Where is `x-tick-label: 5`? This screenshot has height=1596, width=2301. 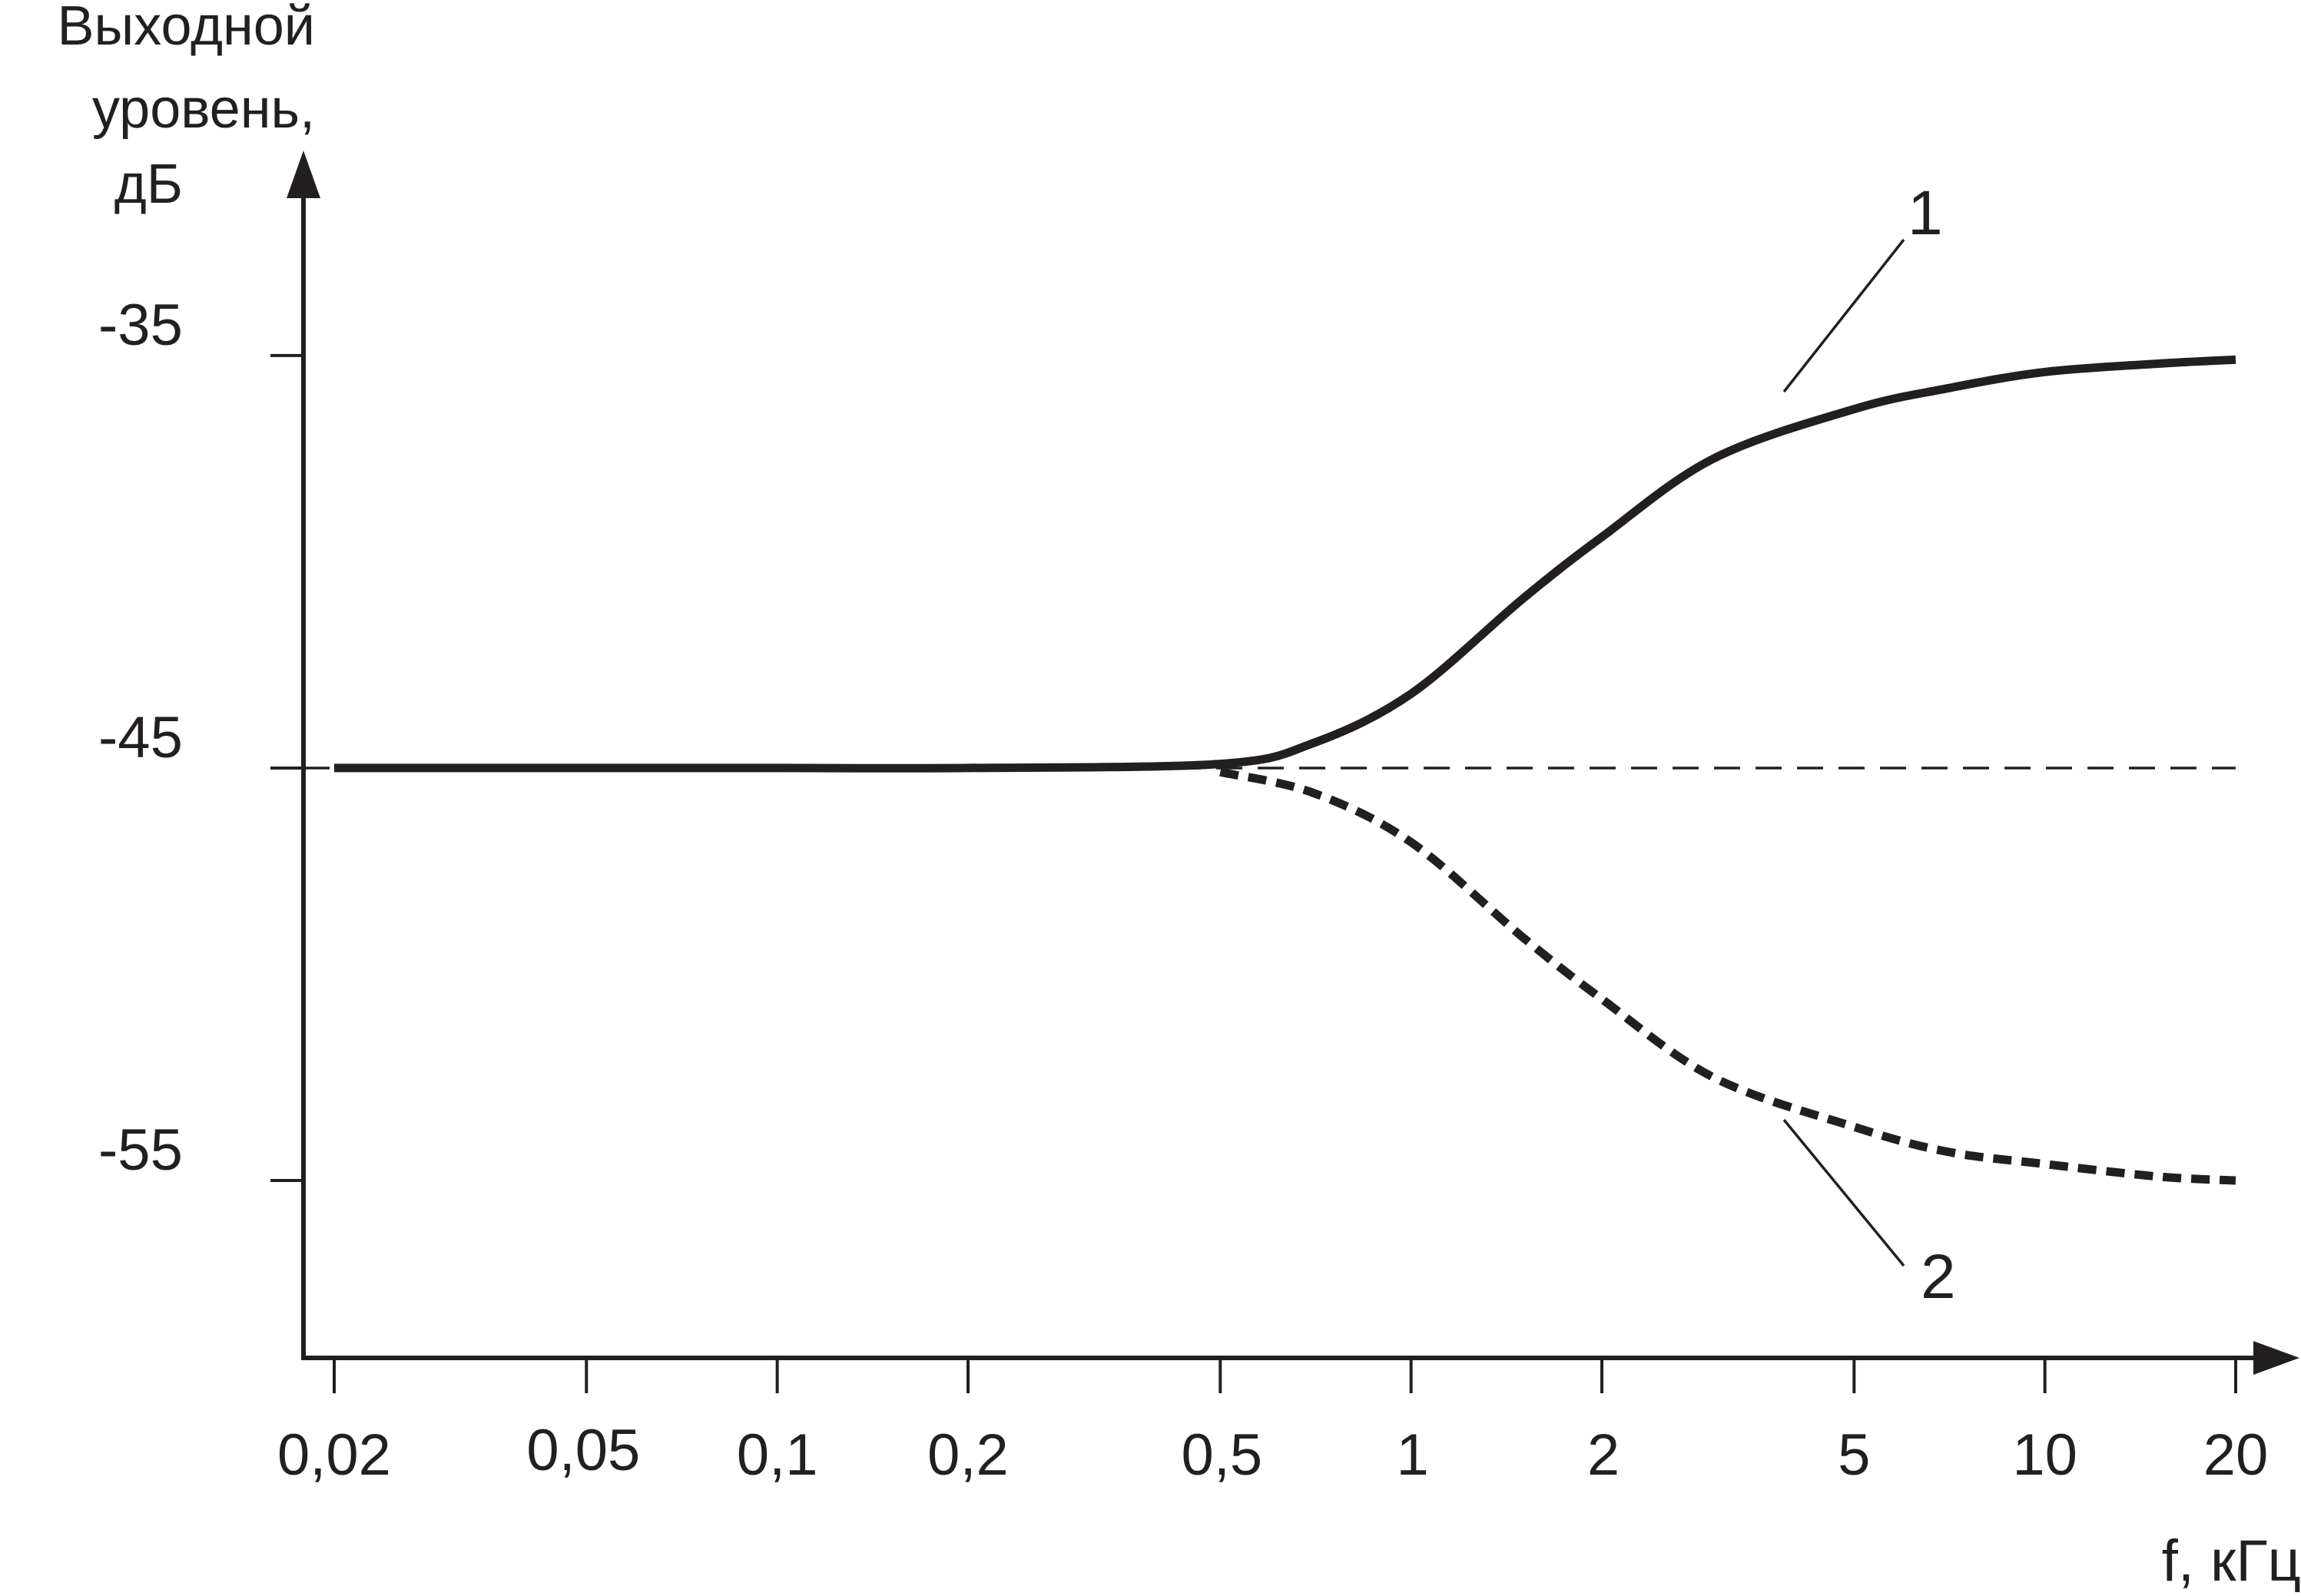 x-tick-label: 5 is located at coordinates (1854, 1455).